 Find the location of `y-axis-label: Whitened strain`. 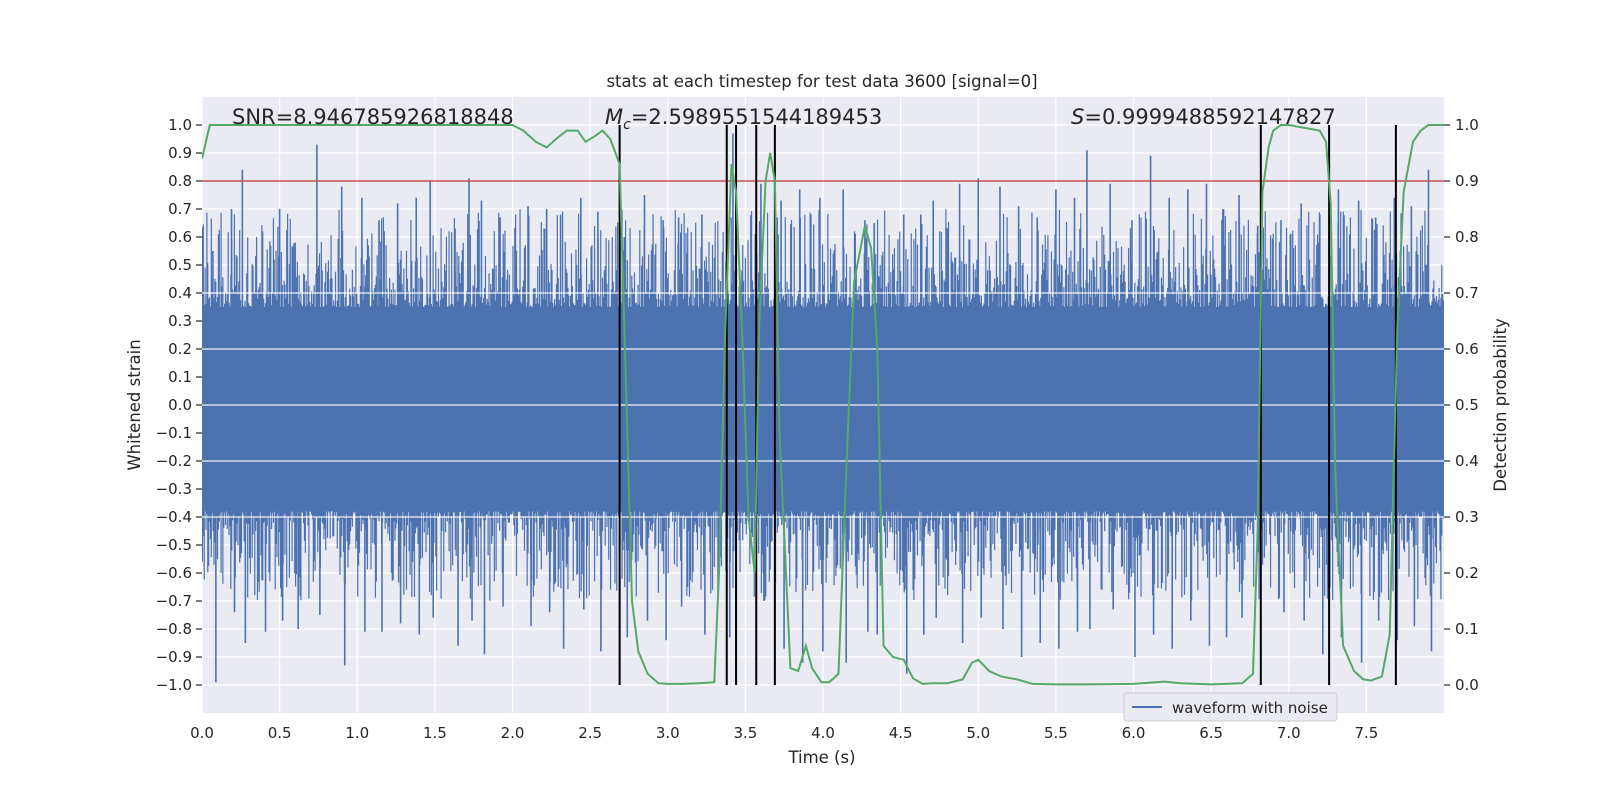

y-axis-label: Whitened strain is located at coordinates (134, 404).